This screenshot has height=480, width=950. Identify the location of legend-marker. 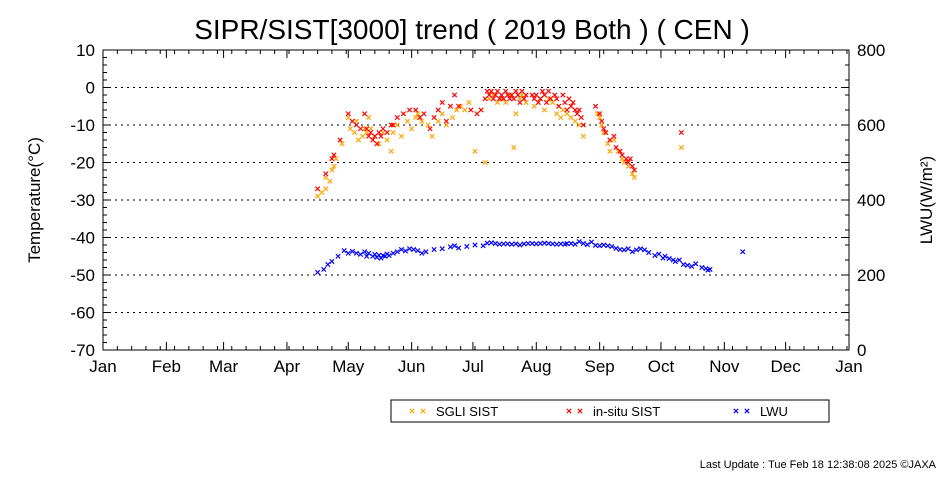
(569, 411).